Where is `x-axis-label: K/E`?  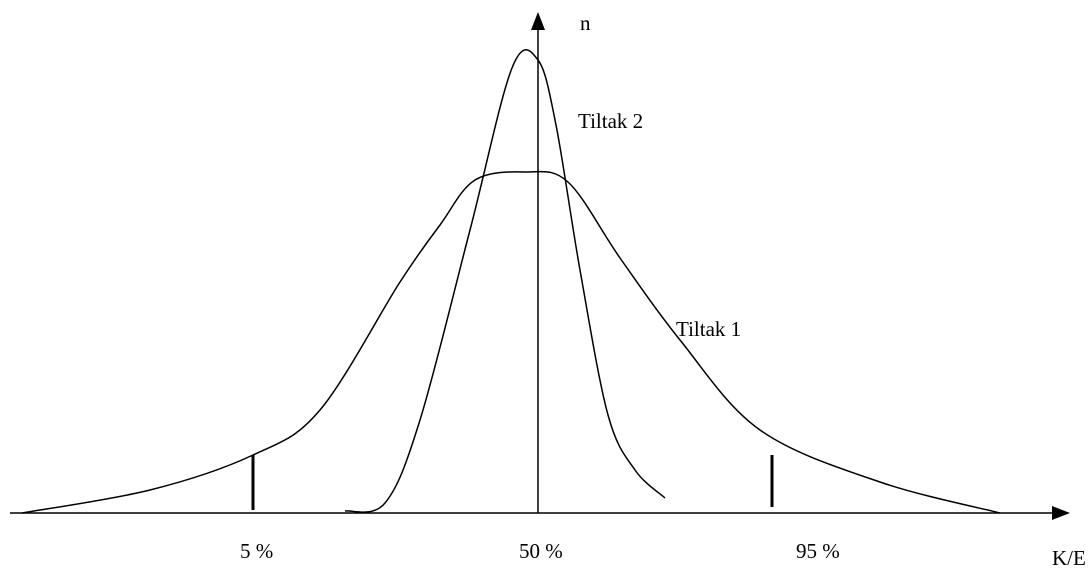 x-axis-label: K/E is located at coordinates (1069, 557).